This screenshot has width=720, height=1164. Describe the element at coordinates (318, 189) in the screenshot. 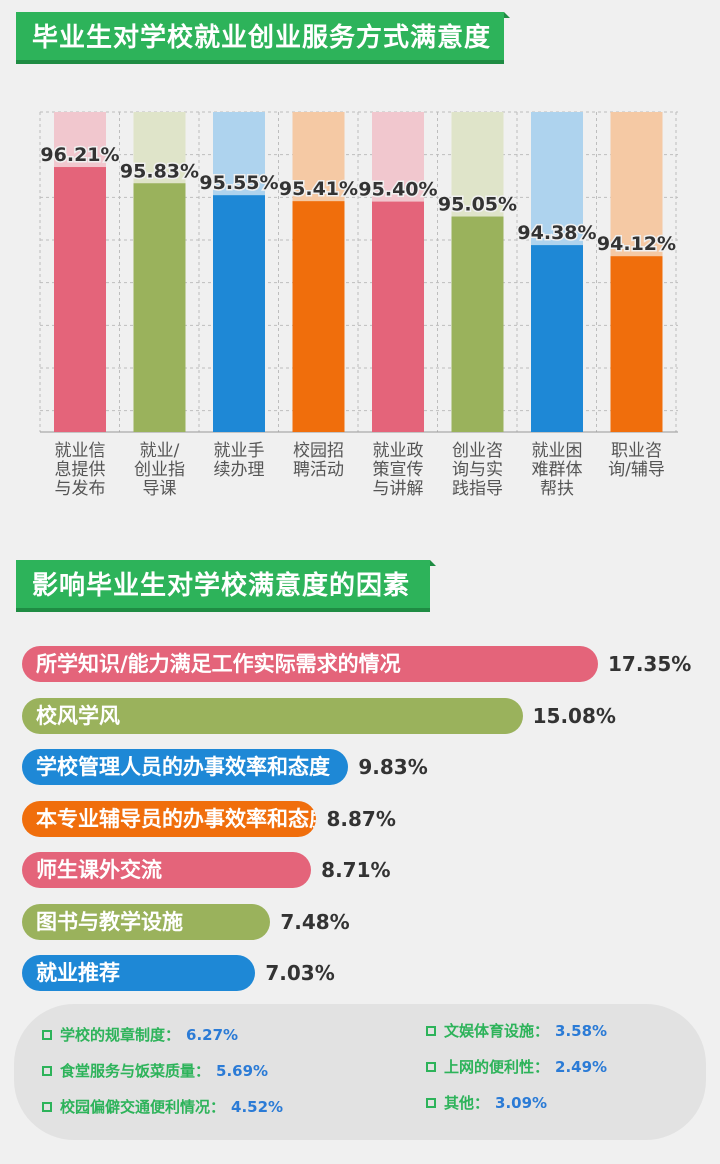

I see `data-label: 95.41%` at that location.